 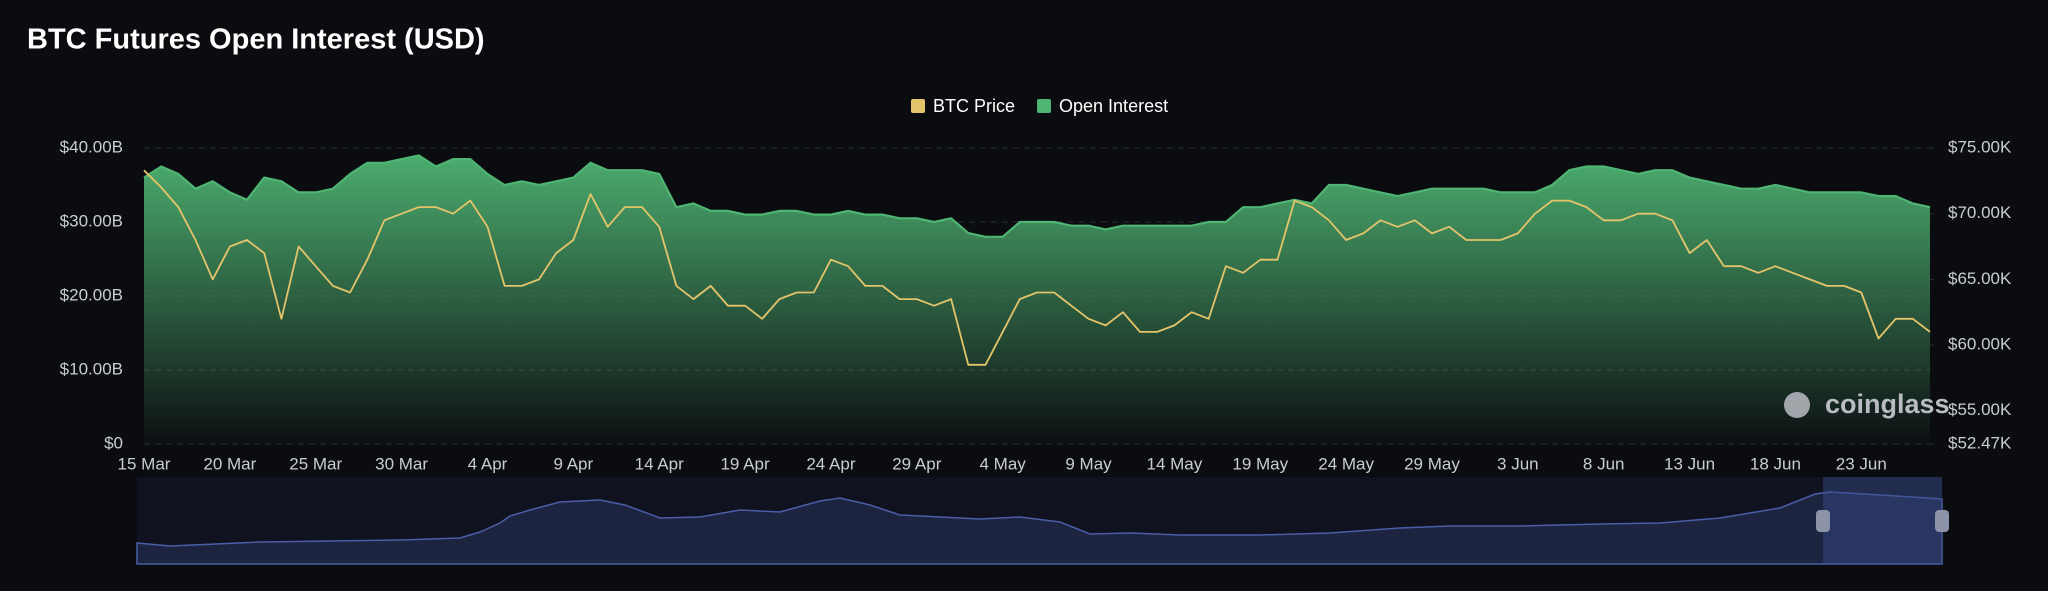 What do you see at coordinates (1980, 146) in the screenshot?
I see `y2-tick-label: $75.00K` at bounding box center [1980, 146].